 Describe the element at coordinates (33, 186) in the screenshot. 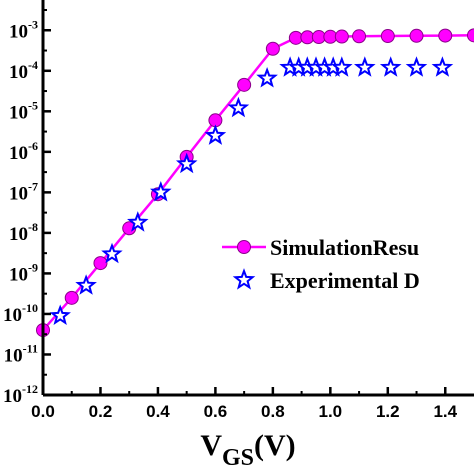

I see `y-tick-exponent: -7` at that location.